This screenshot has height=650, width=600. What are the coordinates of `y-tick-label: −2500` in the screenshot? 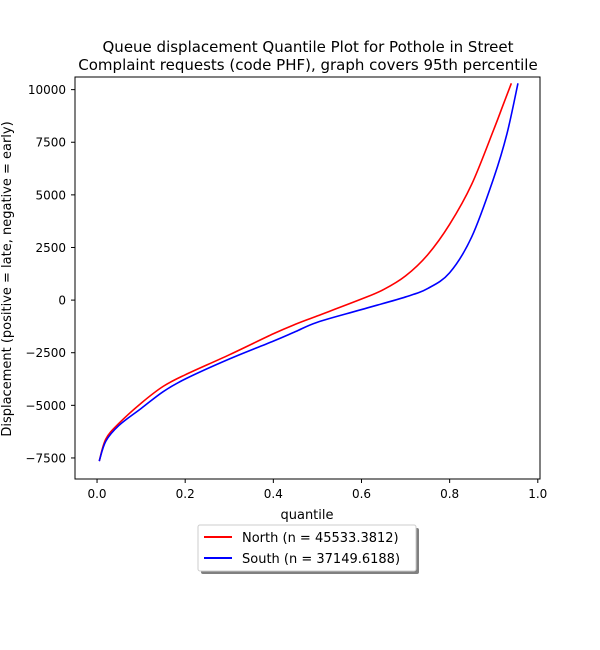 It's located at (45, 353).